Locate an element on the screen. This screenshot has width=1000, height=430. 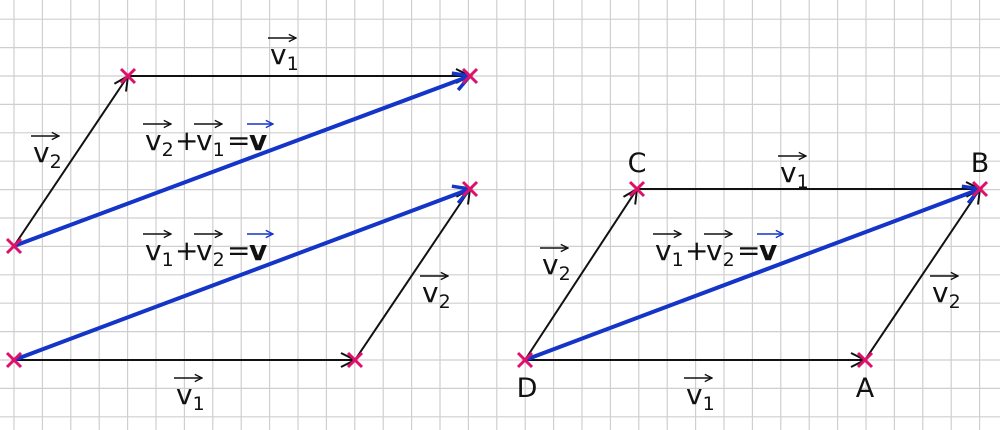
point-label: A is located at coordinates (865, 388).